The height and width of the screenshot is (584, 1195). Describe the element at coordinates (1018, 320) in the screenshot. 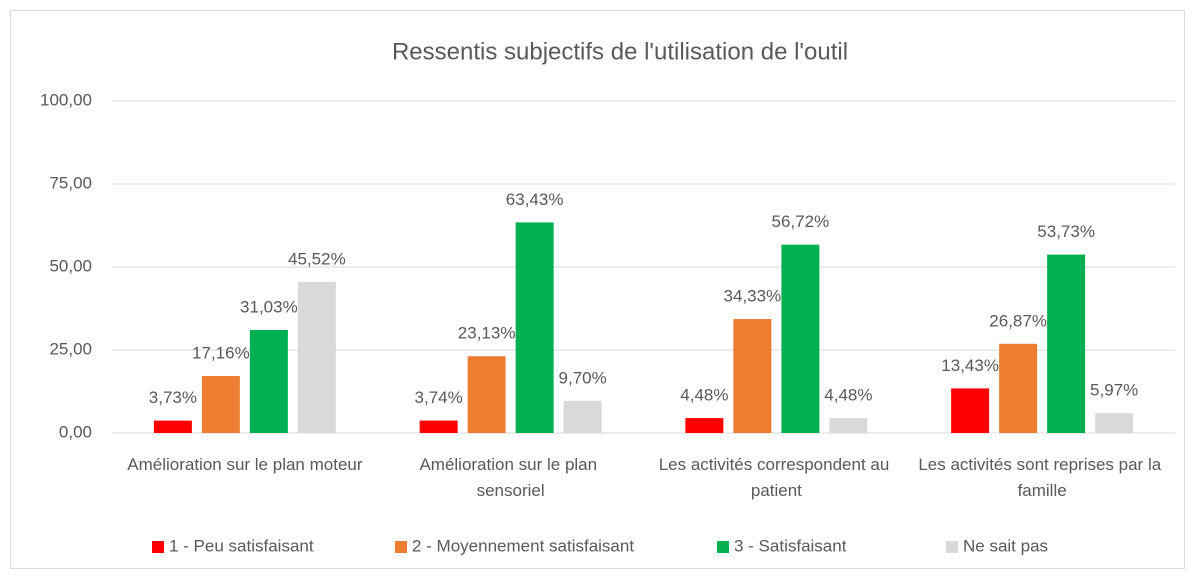

I see `data-label: 26,87%` at that location.